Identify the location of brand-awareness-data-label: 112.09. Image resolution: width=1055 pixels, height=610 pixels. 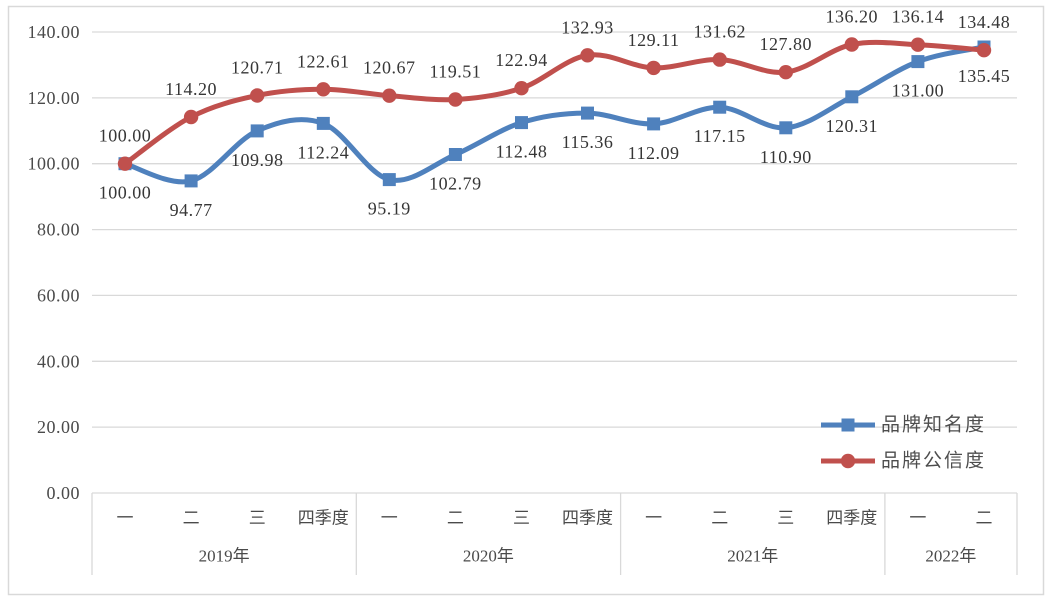
(654, 153).